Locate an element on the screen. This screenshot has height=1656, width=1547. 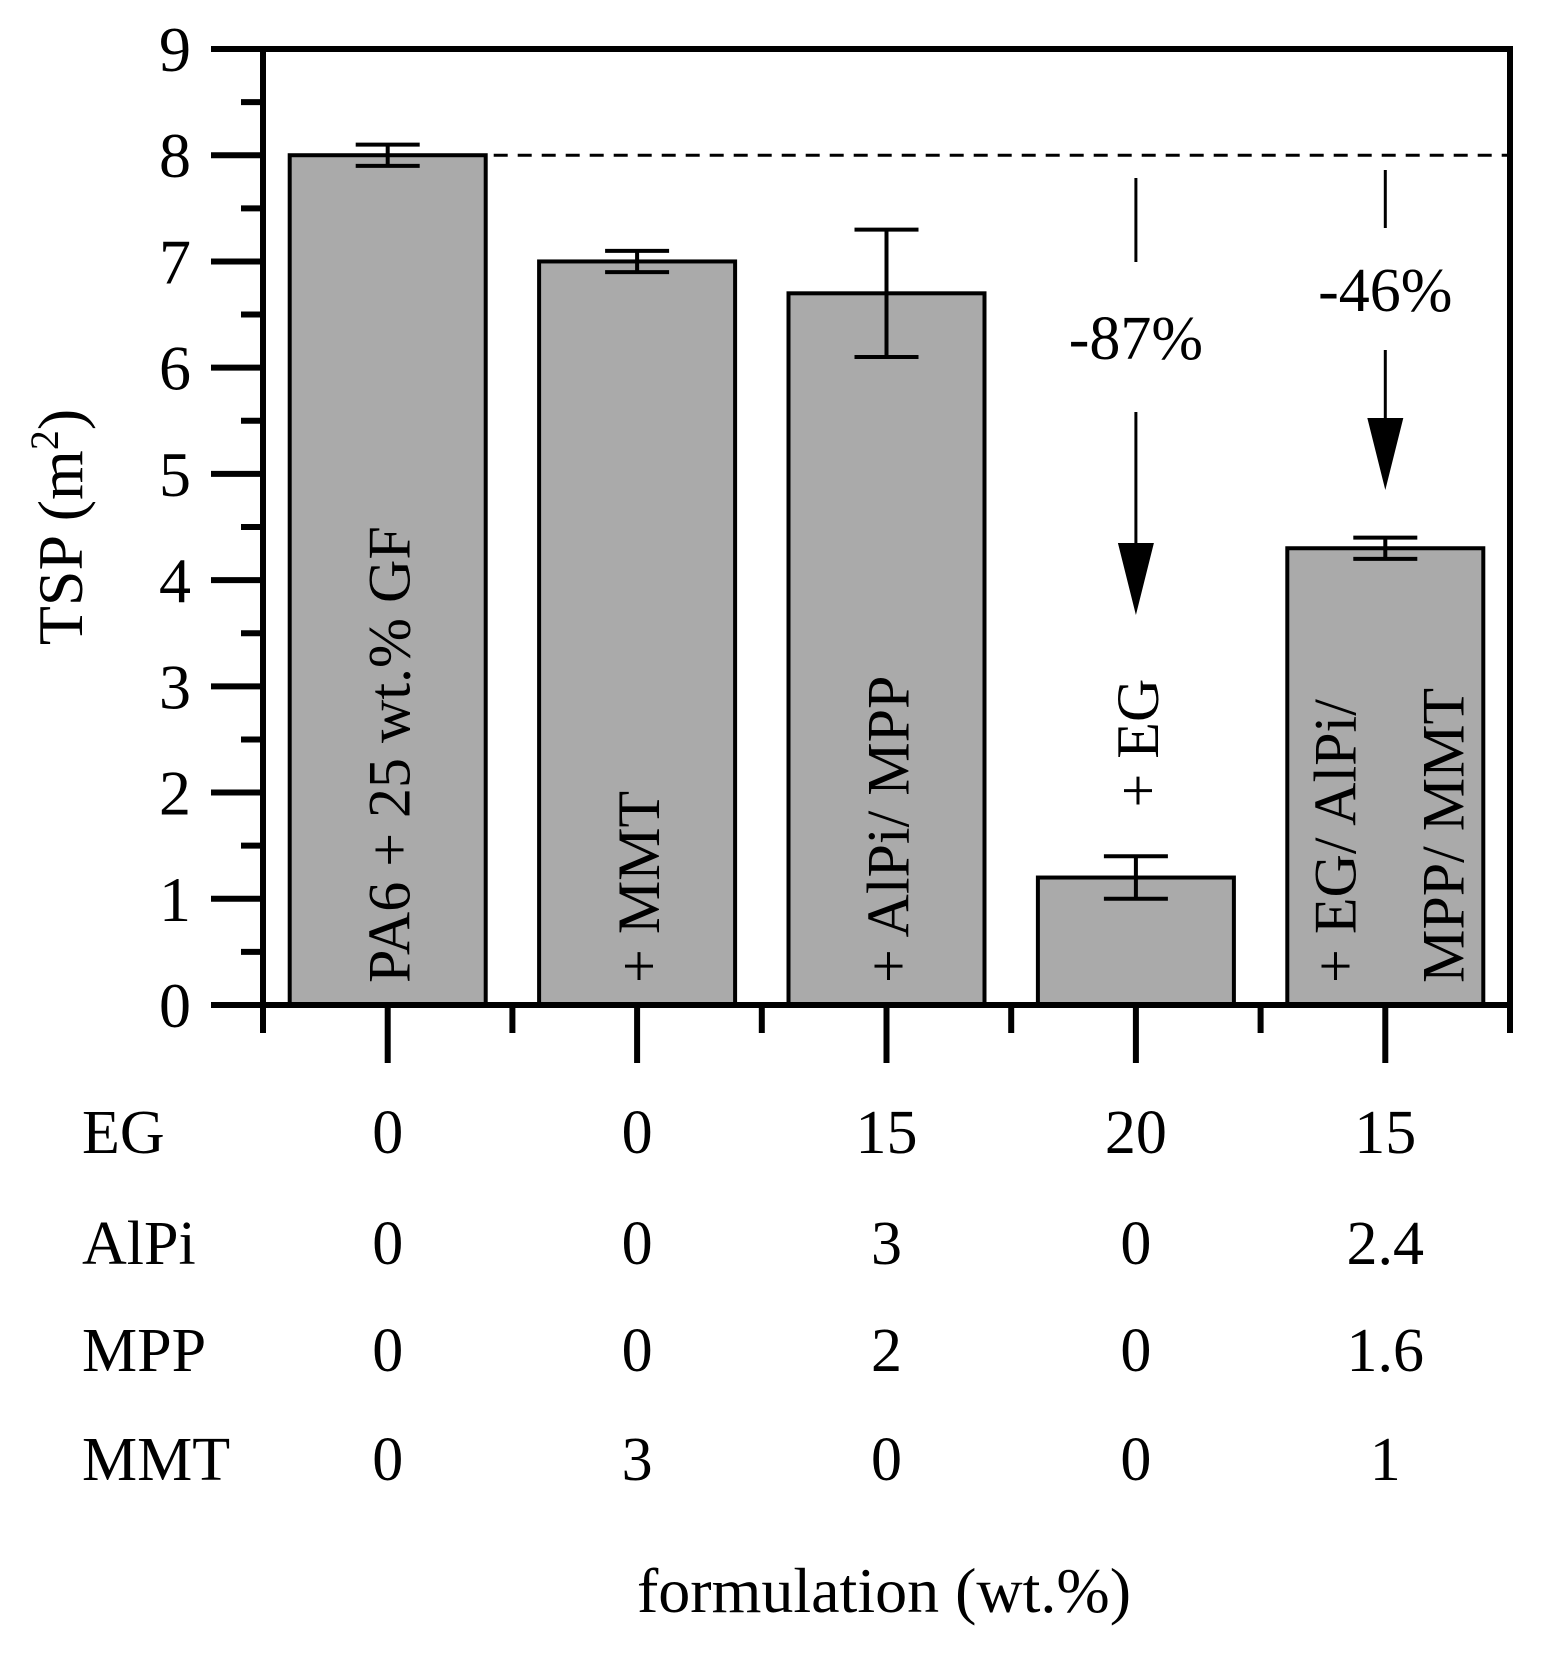
y-tick-label: 3 is located at coordinates (175, 686).